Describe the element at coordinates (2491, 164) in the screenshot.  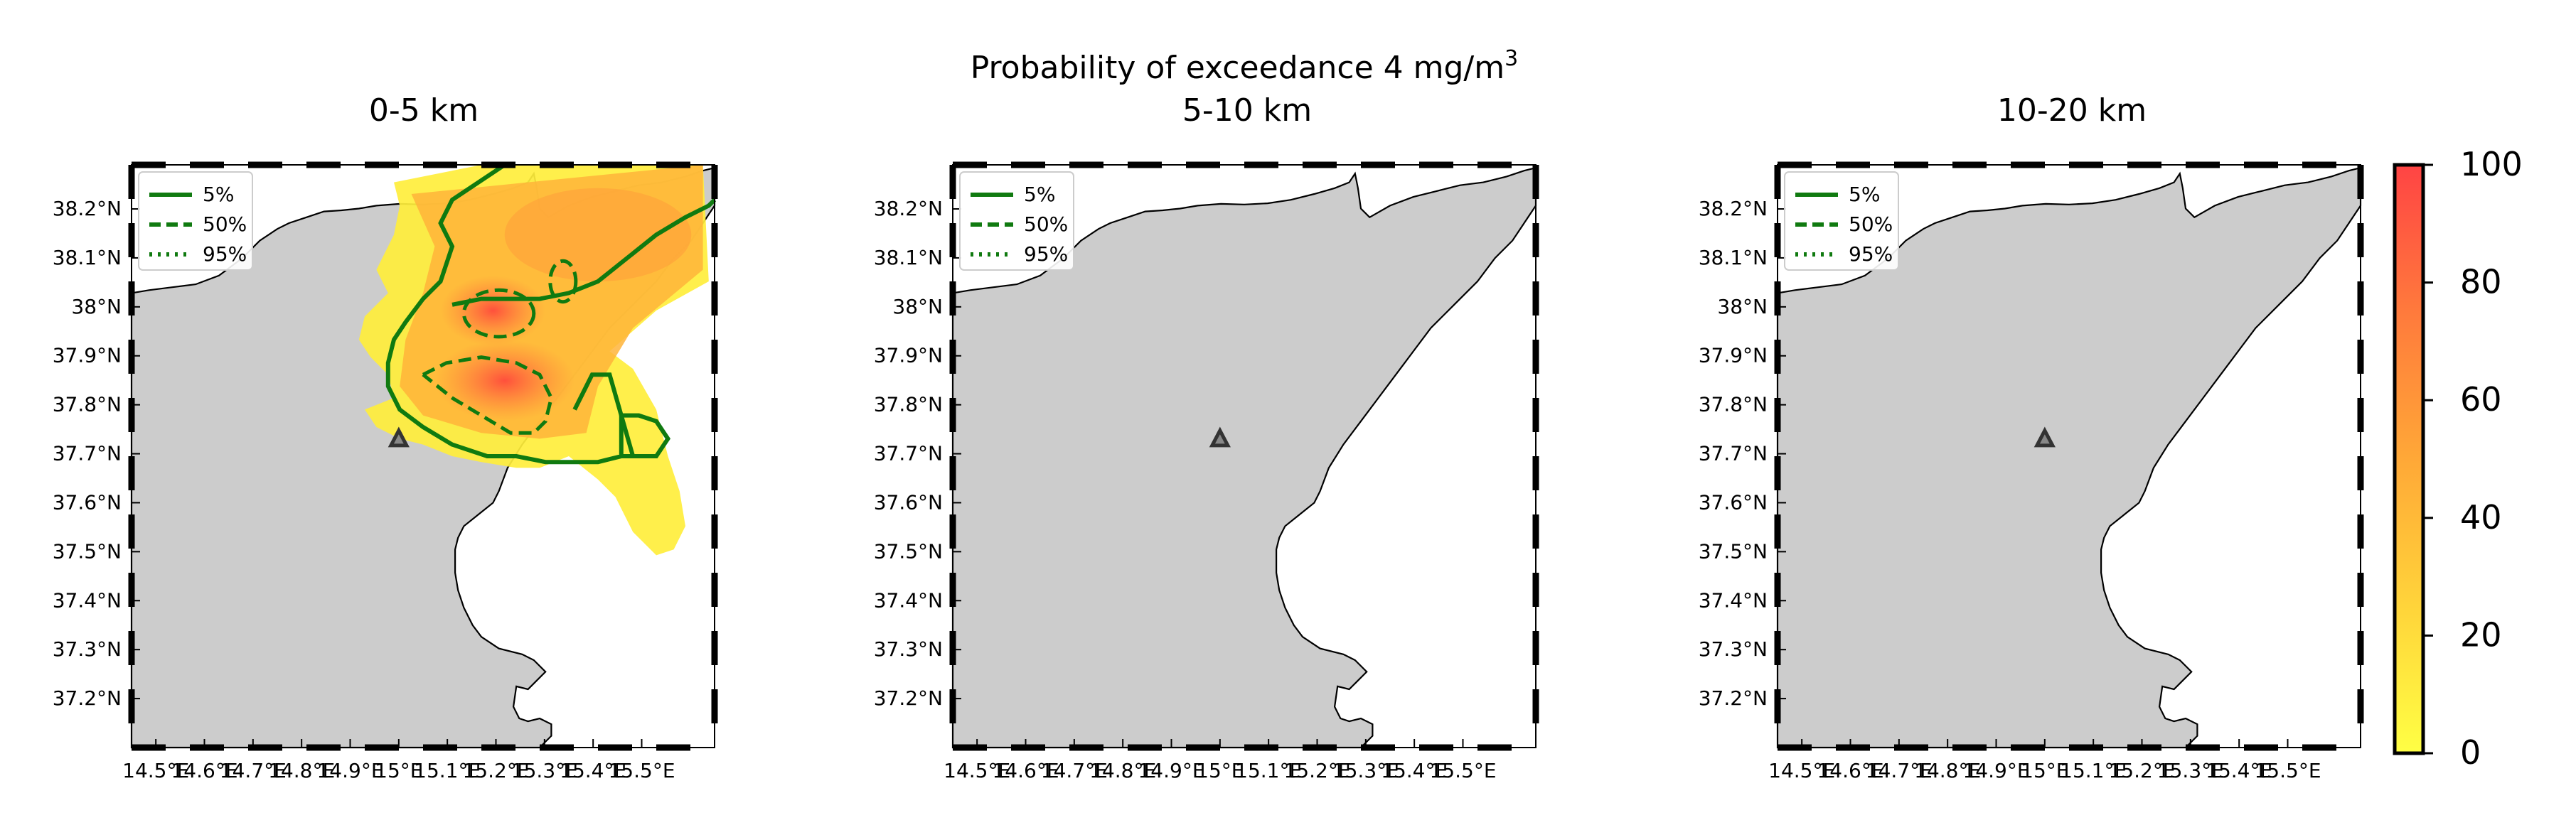
I see `colorbar-tick-label: 100` at that location.